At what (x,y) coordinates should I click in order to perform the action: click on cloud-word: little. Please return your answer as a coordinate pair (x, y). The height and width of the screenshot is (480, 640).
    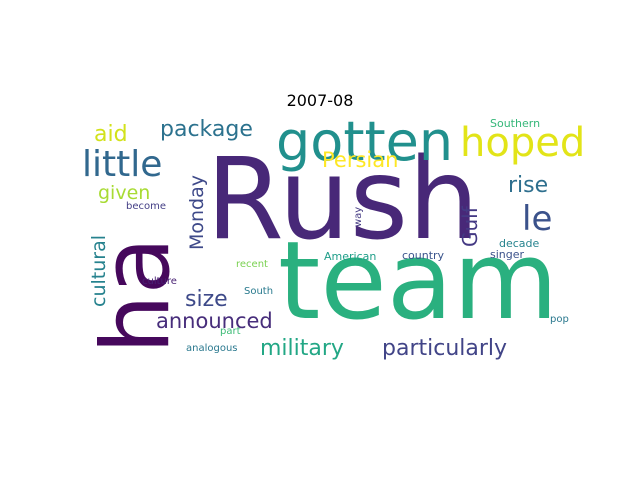
    Looking at the image, I should click on (122, 164).